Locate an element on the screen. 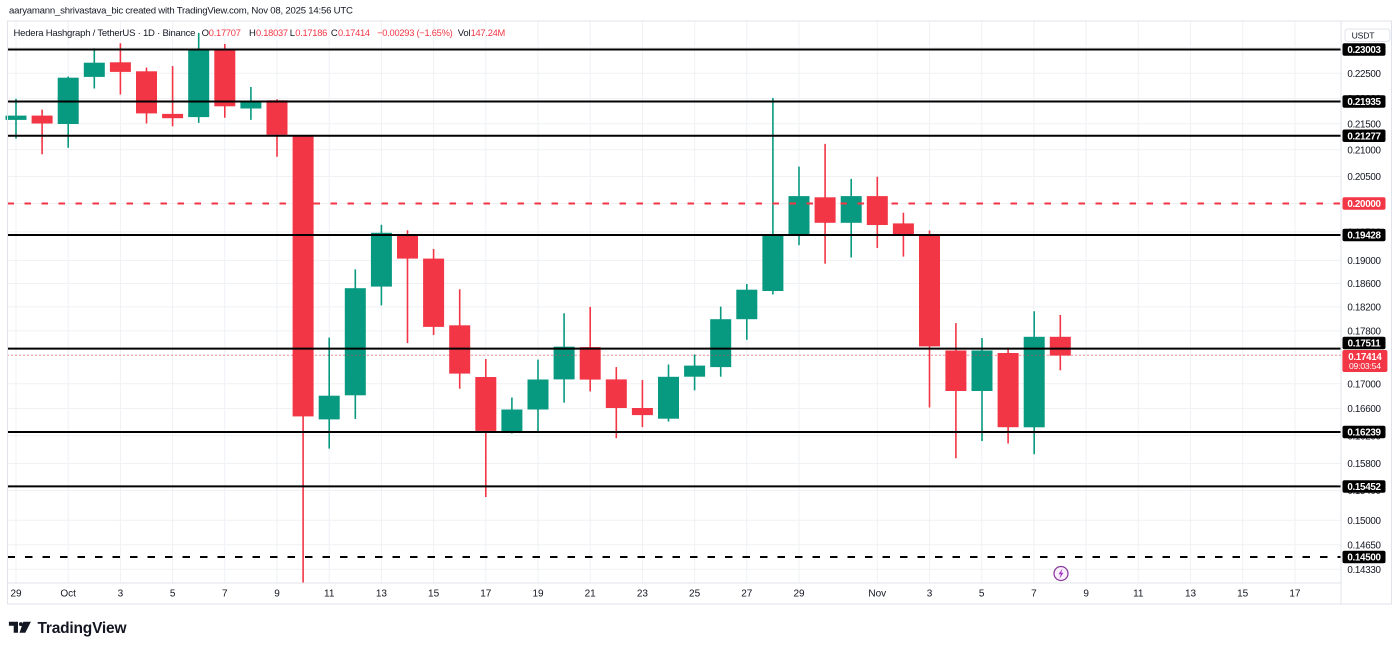 This screenshot has width=1400, height=656. svg-text: TradingView is located at coordinates (83, 628).